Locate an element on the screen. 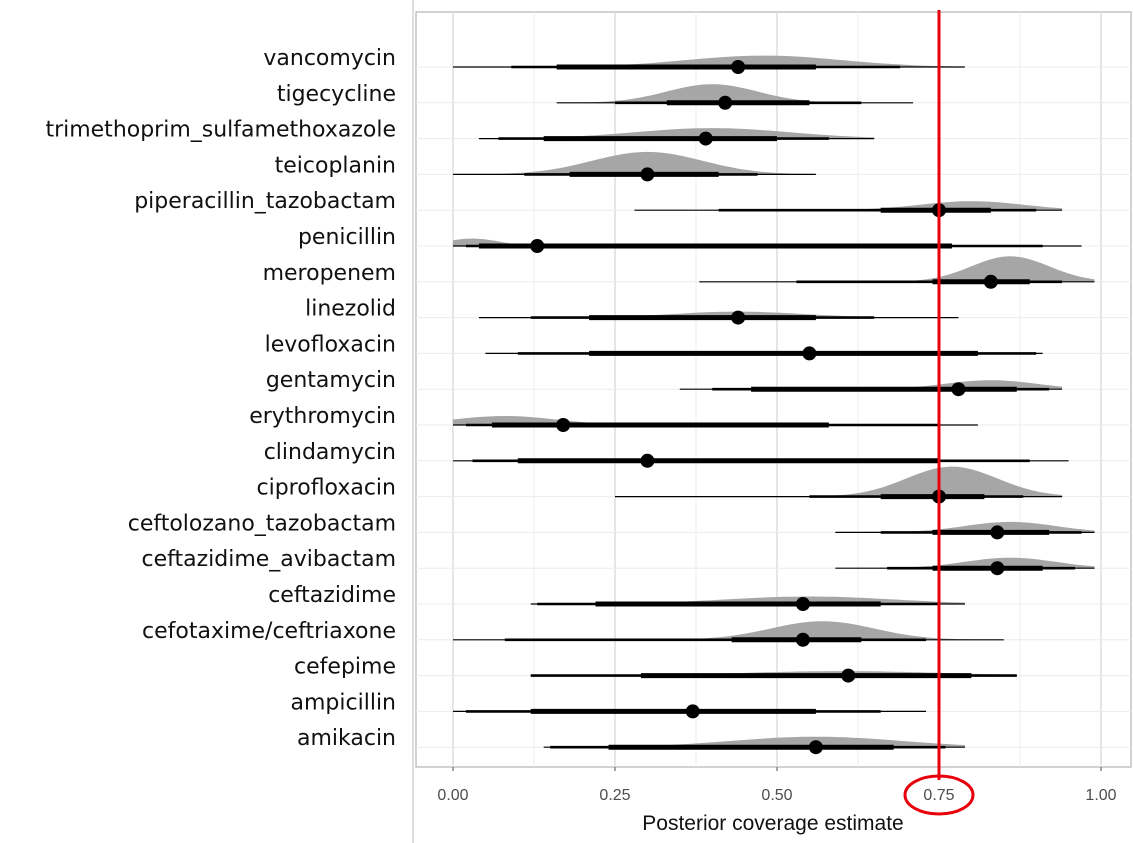 The height and width of the screenshot is (843, 1133). row-label: ciprofloxacin is located at coordinates (327, 488).